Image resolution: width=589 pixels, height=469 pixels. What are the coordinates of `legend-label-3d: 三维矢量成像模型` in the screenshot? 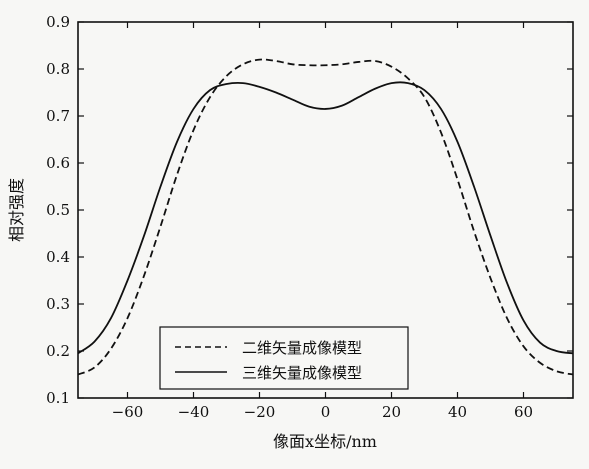 It's located at (302, 373).